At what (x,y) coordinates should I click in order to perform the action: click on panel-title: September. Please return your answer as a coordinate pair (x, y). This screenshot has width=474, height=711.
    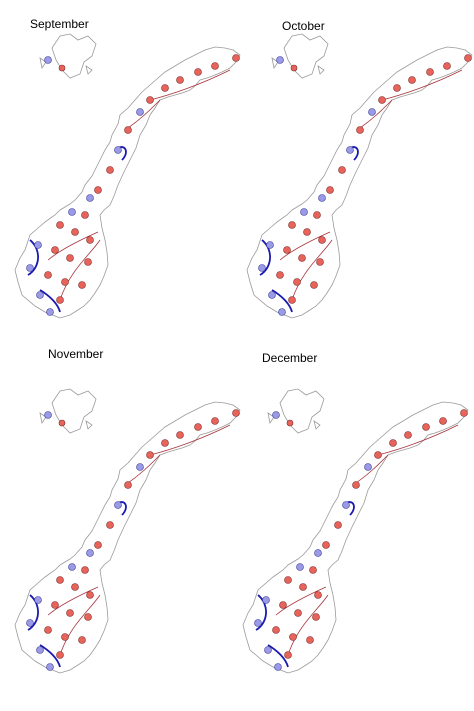
    Looking at the image, I should click on (59, 24).